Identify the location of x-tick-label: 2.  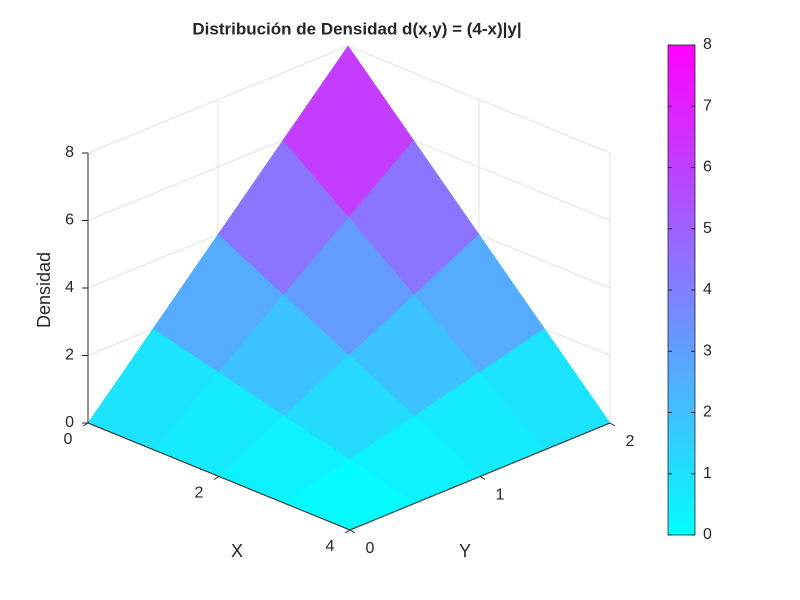
(199, 493).